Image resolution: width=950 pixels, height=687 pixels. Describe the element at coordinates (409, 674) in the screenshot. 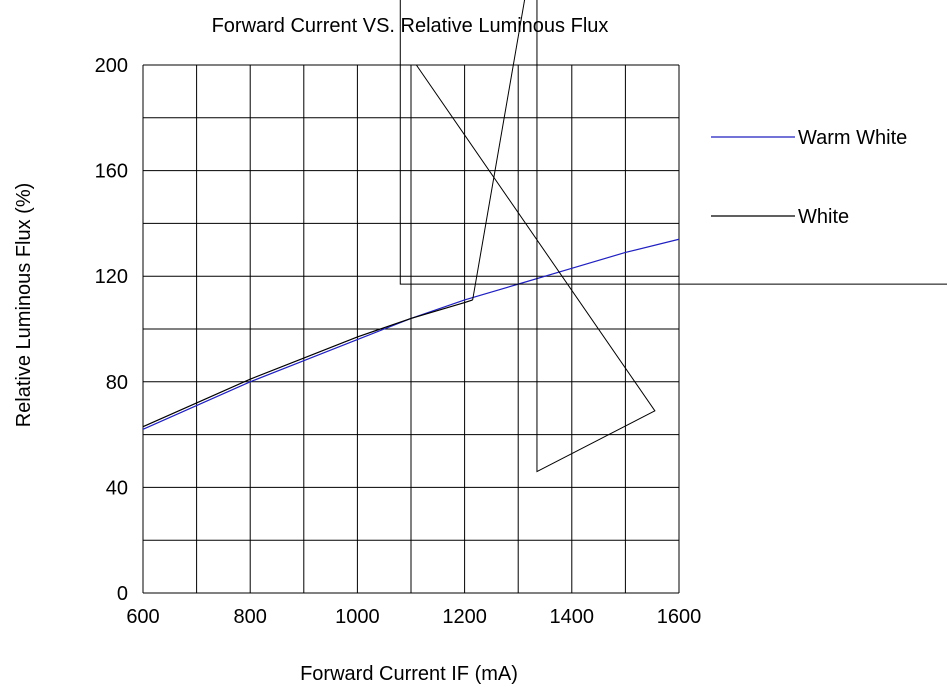

I see `x-axis-label: Forward Current IF (mA)` at that location.